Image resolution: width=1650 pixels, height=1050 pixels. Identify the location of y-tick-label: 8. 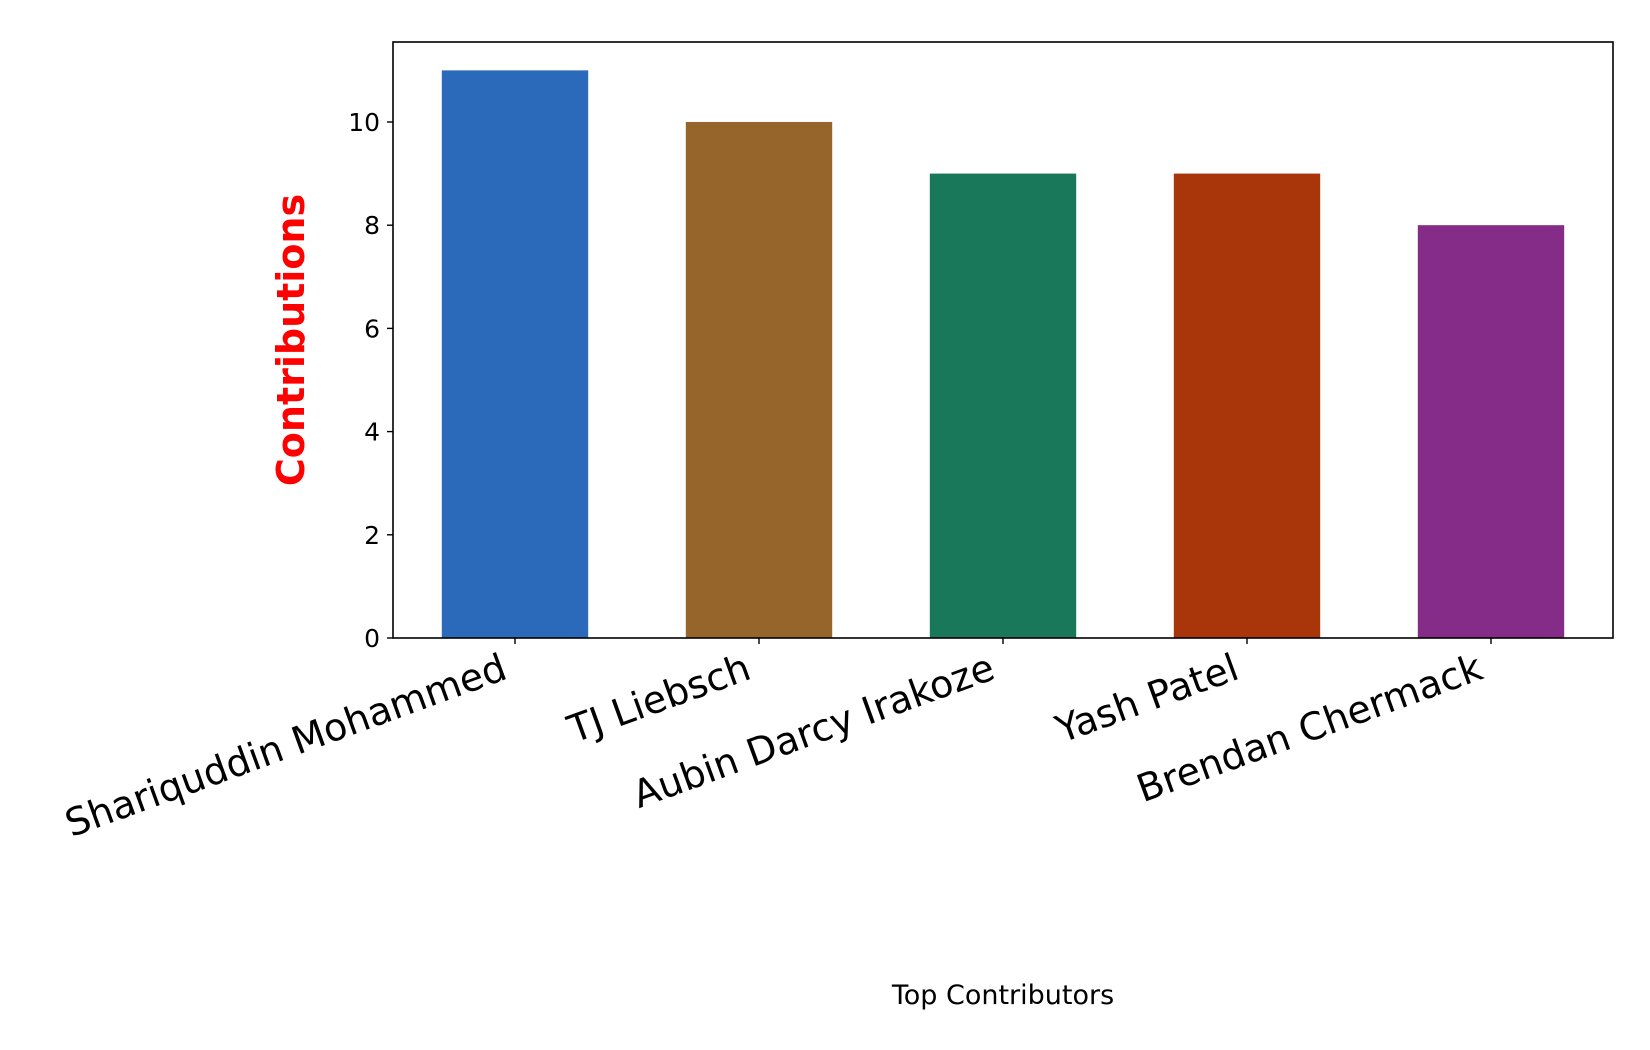
(372, 225).